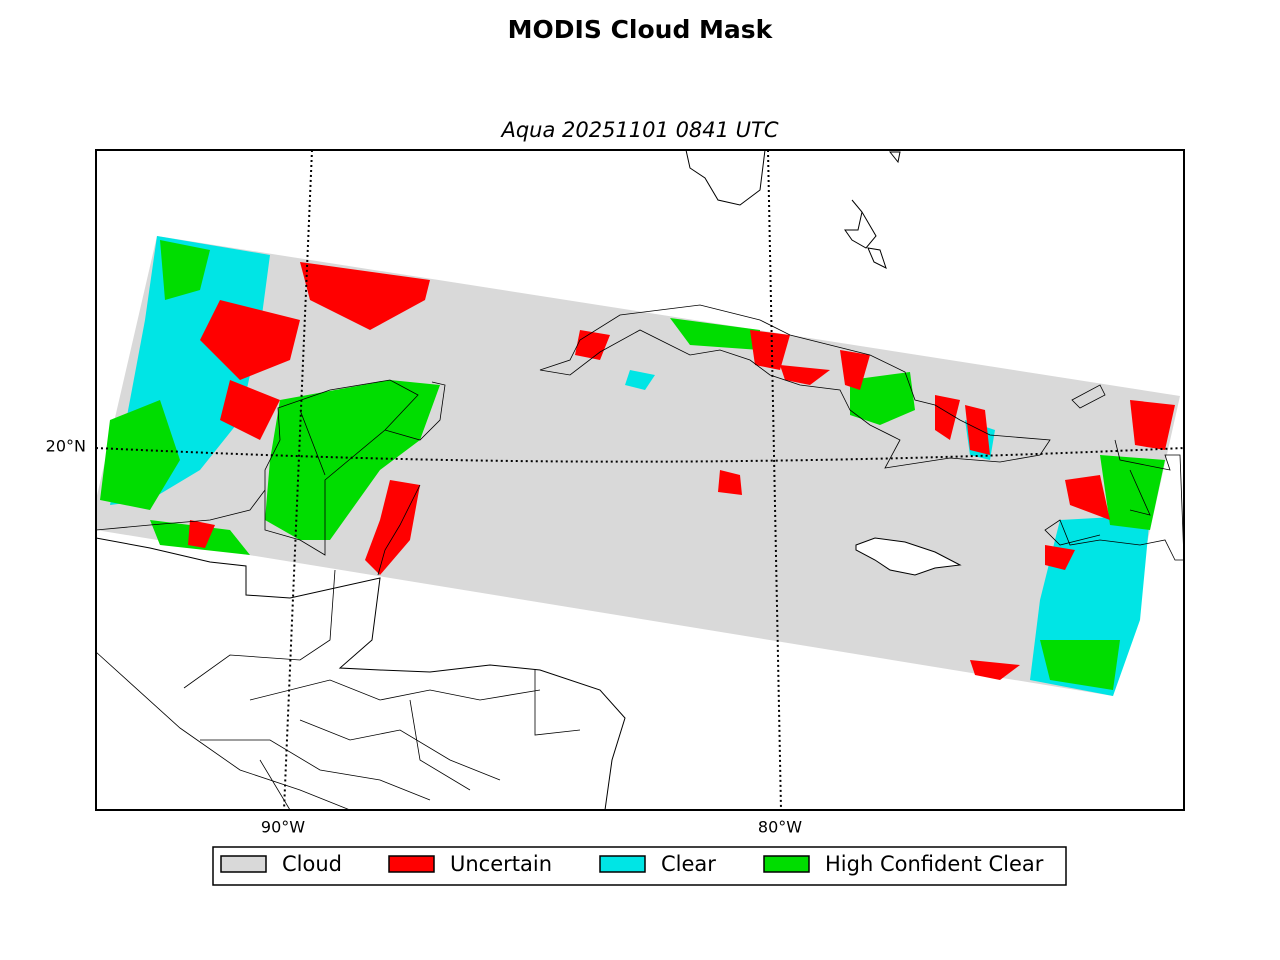 This screenshot has width=1280, height=960. Describe the element at coordinates (283, 827) in the screenshot. I see `longitude-label: 90°W` at that location.